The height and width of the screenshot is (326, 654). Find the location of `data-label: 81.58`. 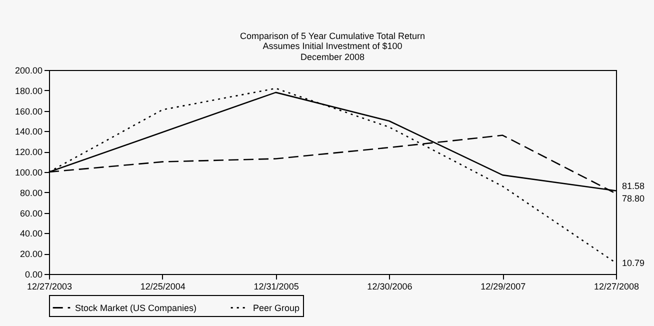

data-label: 81.58 is located at coordinates (633, 185).